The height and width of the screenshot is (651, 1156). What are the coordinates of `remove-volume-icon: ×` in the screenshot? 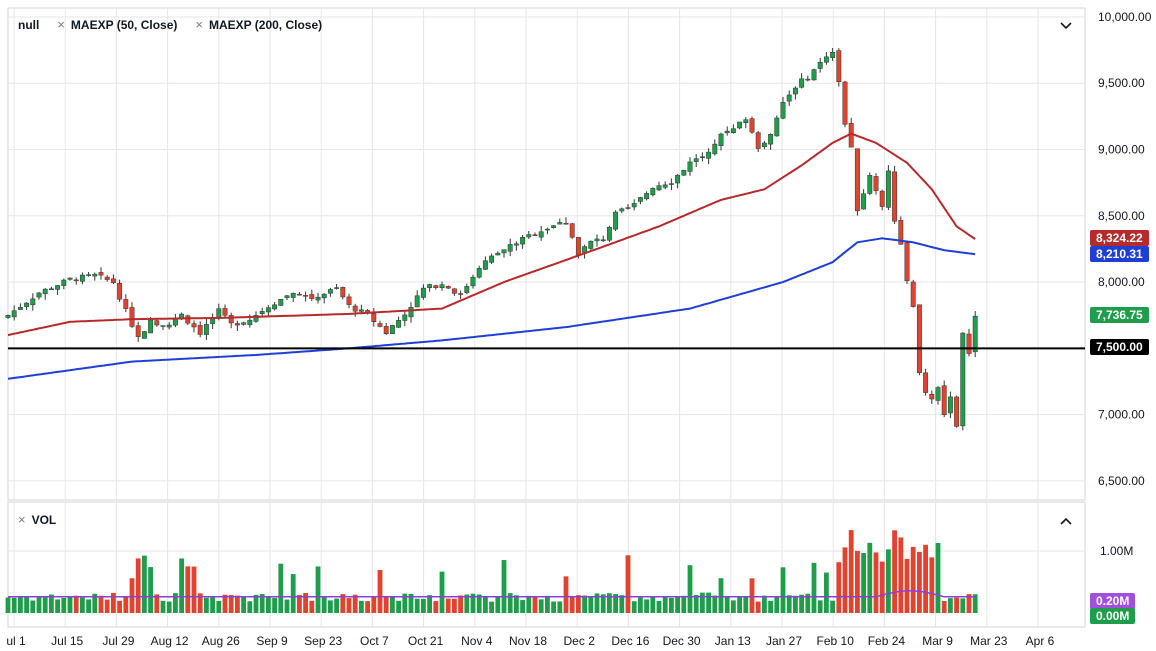 It's located at (22, 519).